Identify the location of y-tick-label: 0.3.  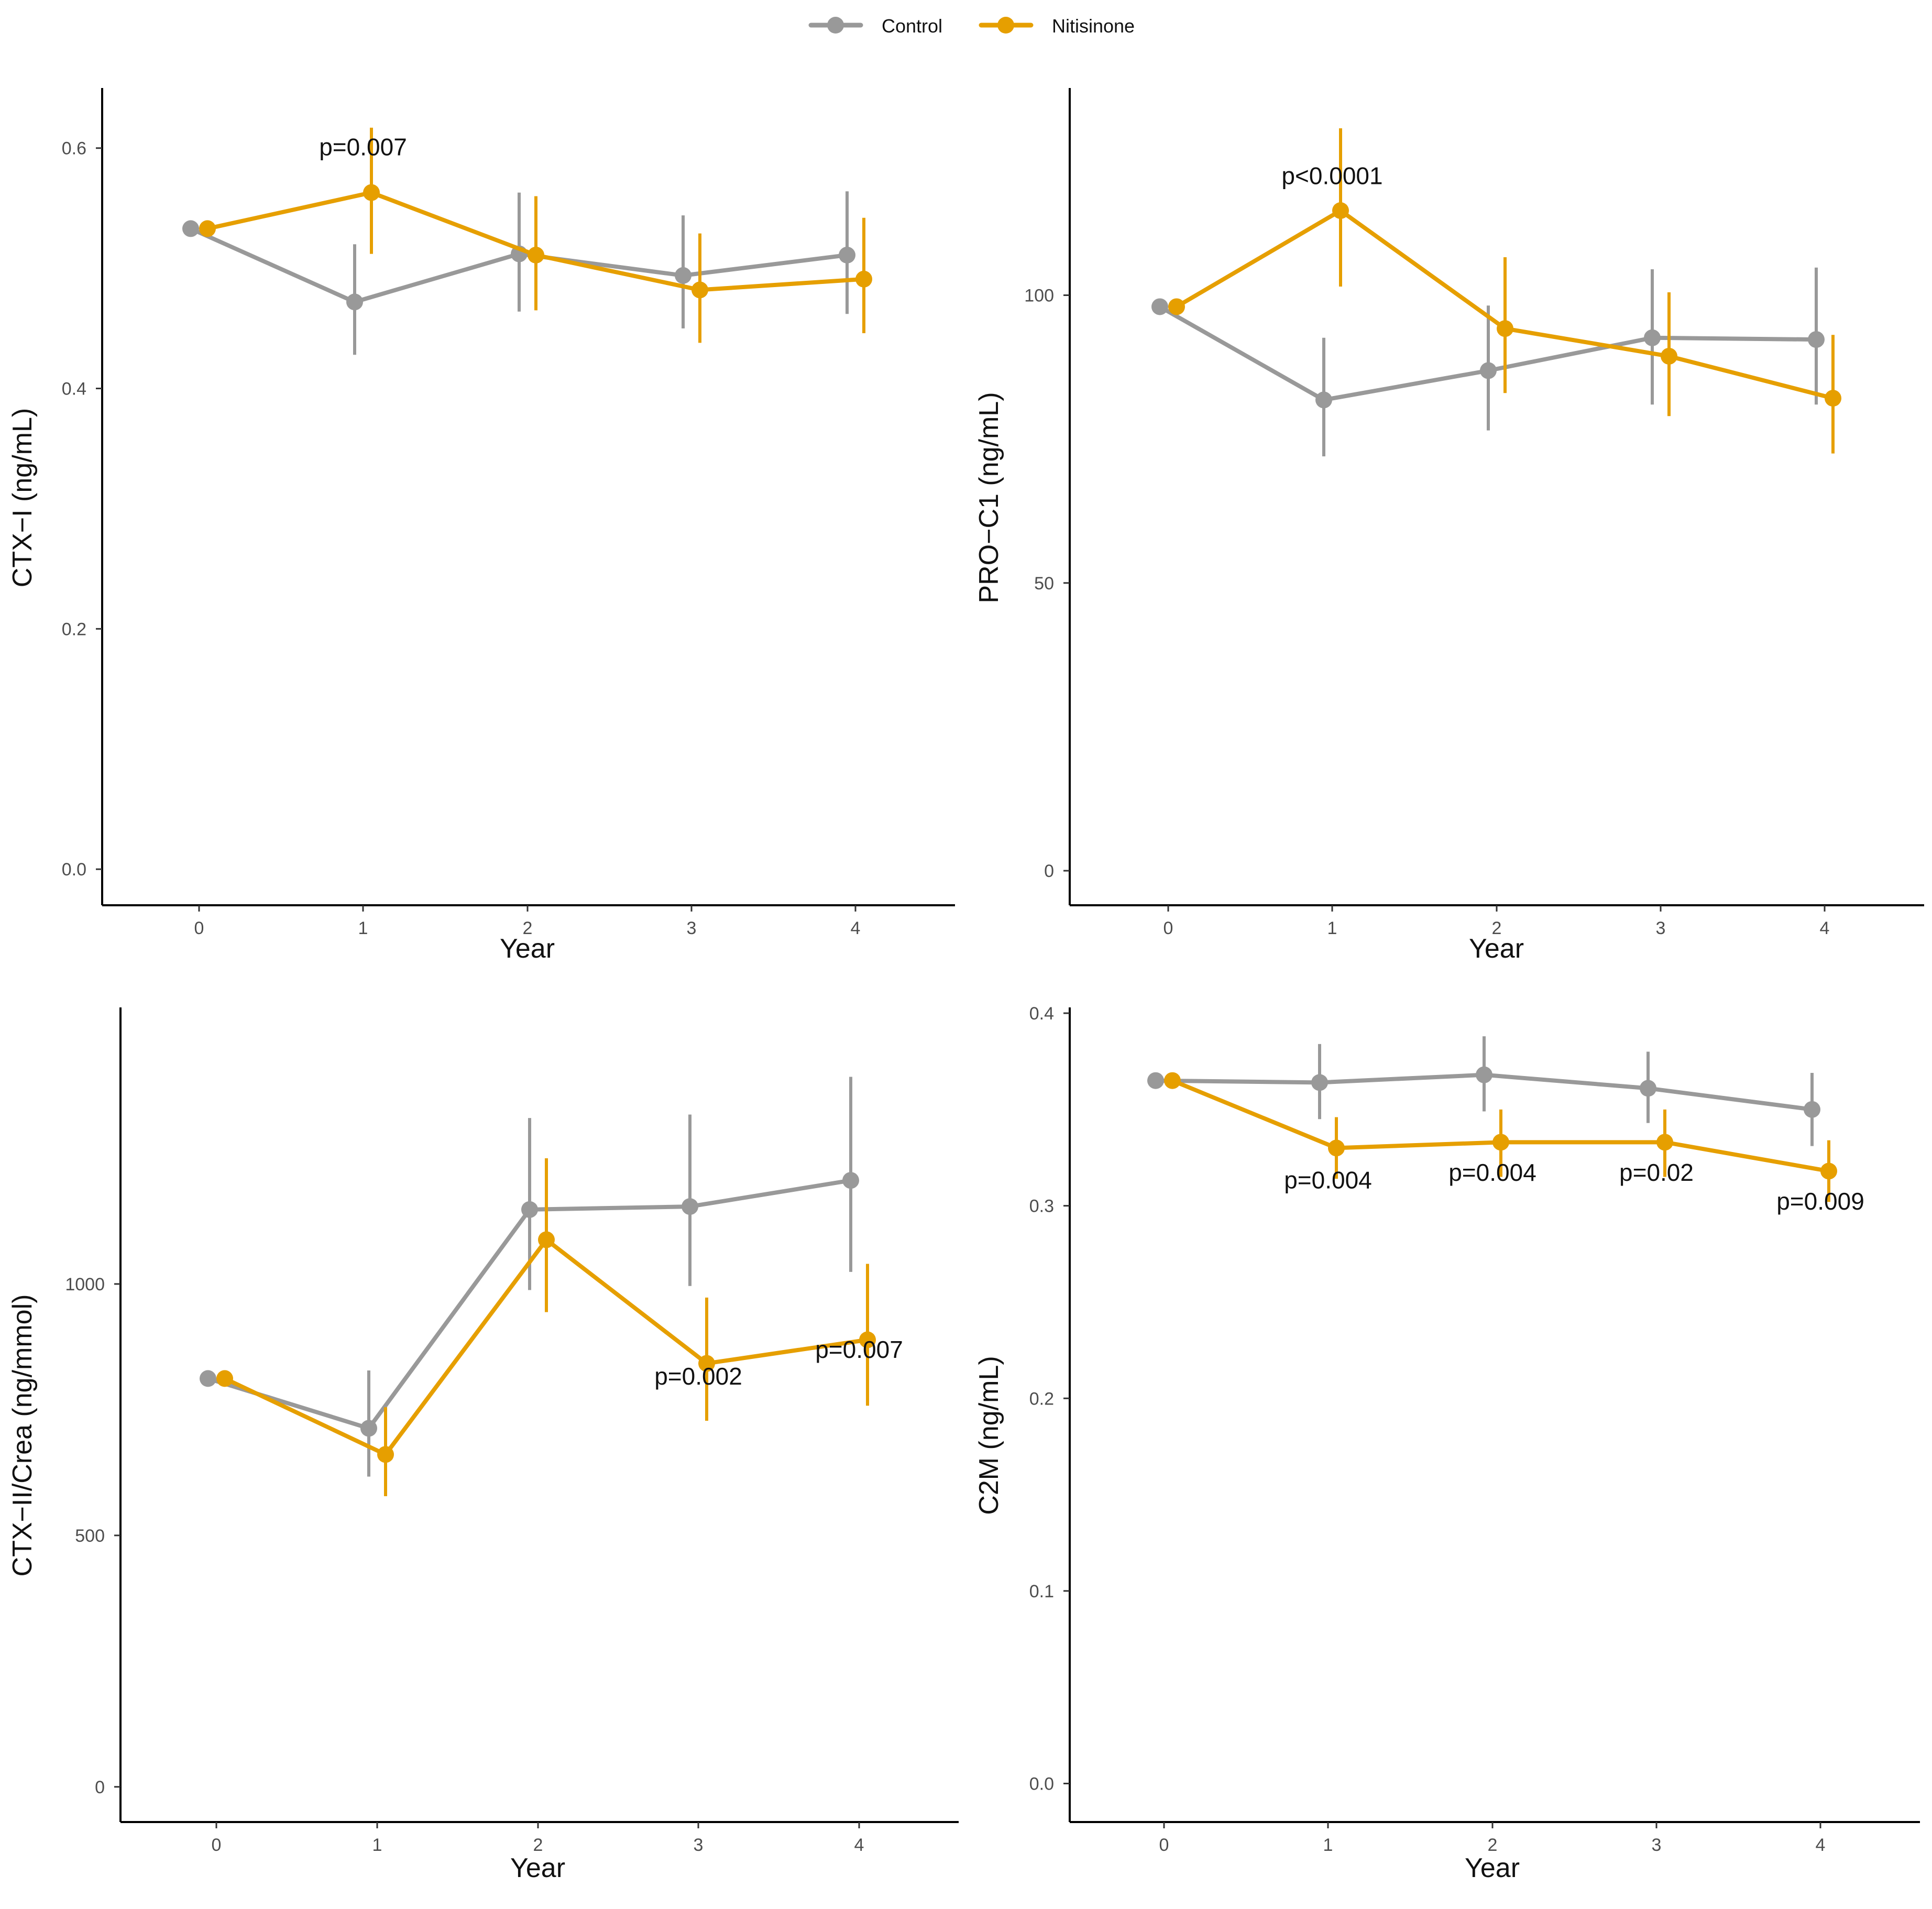
(1041, 1206).